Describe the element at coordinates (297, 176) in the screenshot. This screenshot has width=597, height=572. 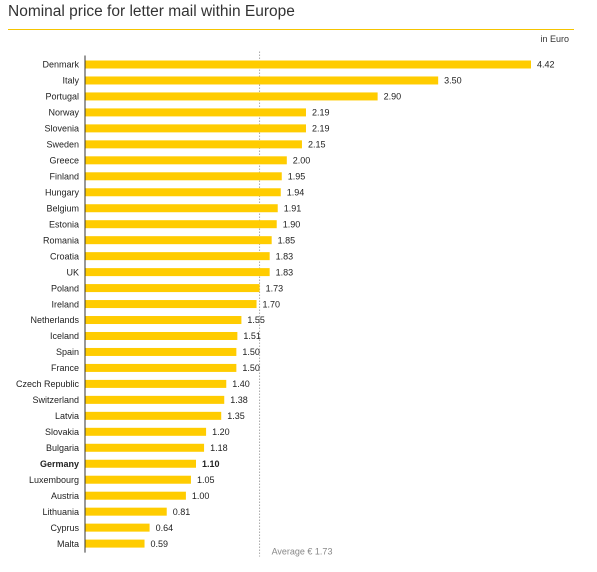
I see `value-label: 1.95` at that location.